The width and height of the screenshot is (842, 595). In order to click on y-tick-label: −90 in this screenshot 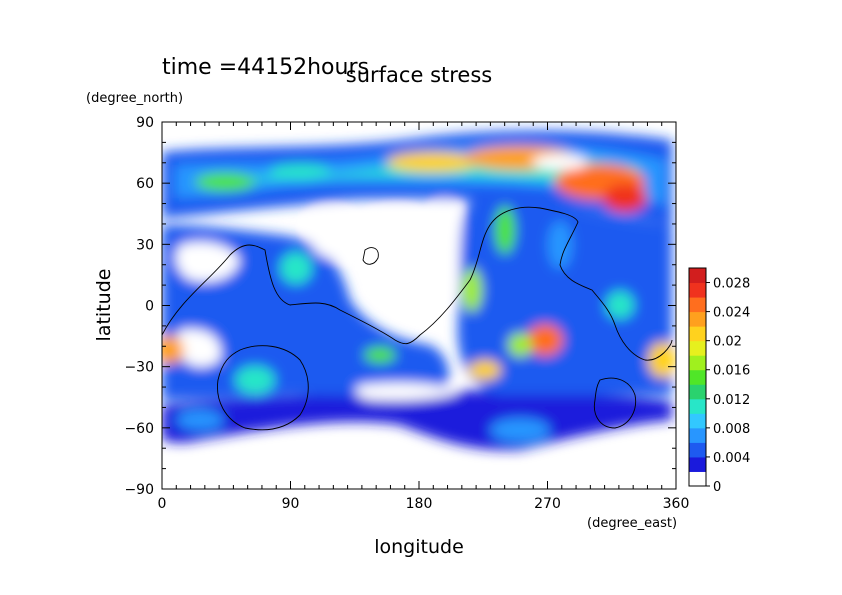, I will do `click(139, 490)`.